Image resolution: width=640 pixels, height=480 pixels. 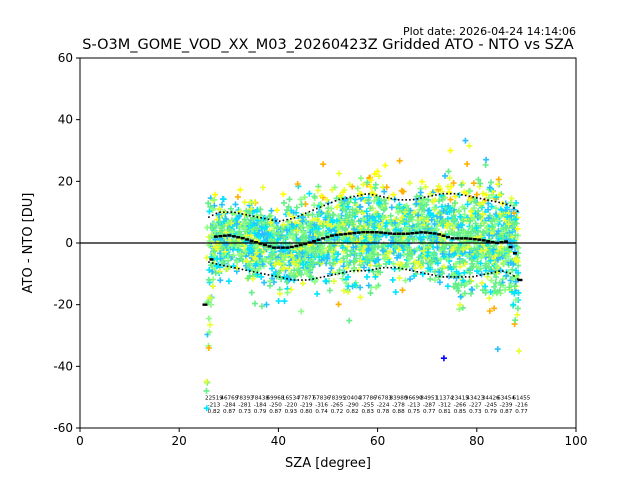 I want to click on bin-stat-label: -290, so click(x=352, y=405).